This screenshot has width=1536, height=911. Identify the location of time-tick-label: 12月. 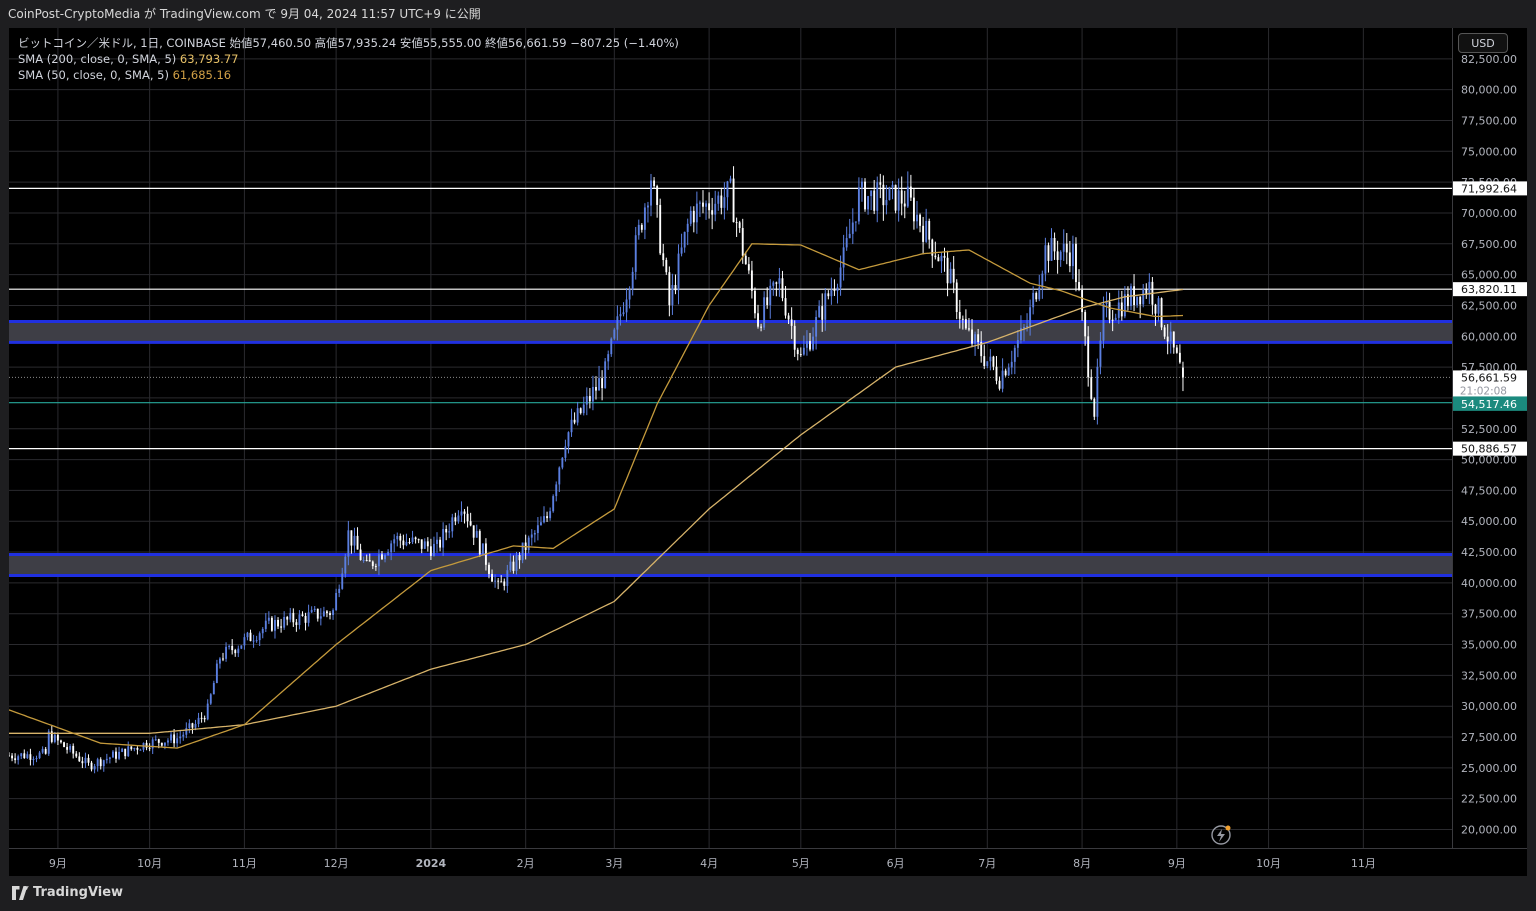
(336, 863).